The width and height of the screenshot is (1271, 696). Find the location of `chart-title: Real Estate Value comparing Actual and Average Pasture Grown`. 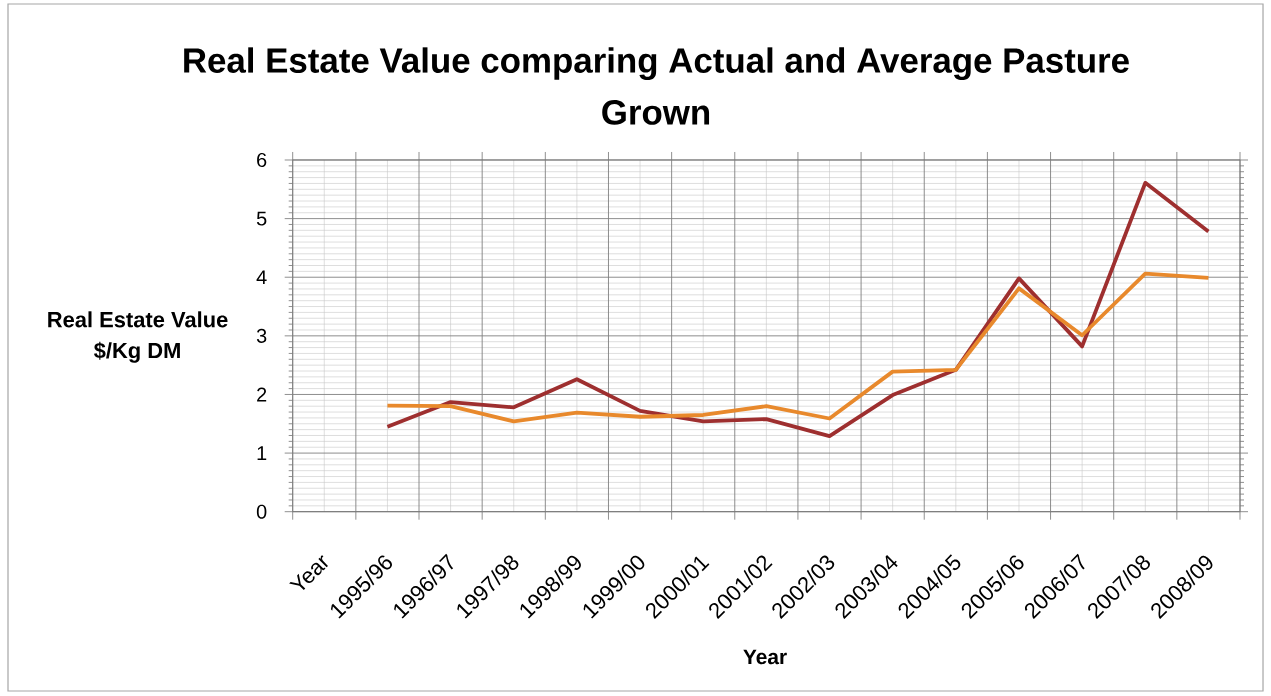

chart-title: Real Estate Value comparing Actual and Average Pasture Grown is located at coordinates (656, 86).